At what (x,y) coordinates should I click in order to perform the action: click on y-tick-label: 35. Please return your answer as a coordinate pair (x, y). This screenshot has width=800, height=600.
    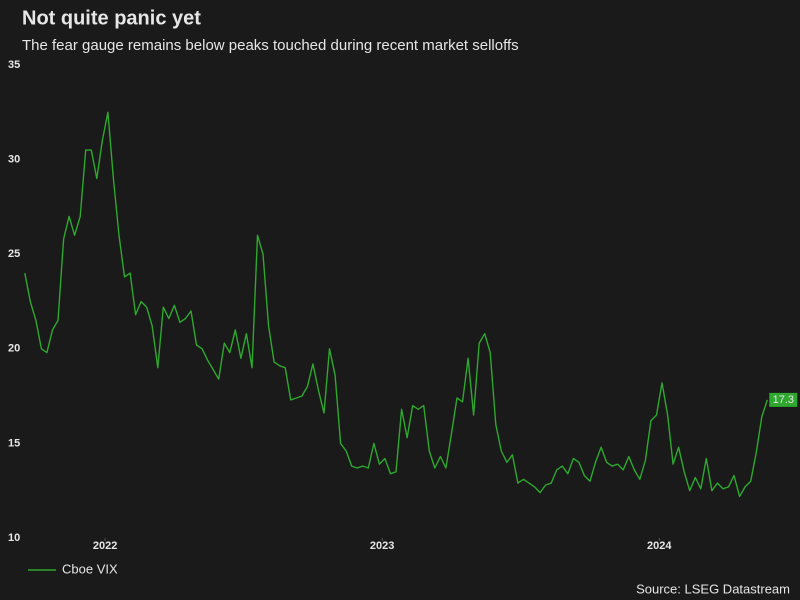
    Looking at the image, I should click on (14, 65).